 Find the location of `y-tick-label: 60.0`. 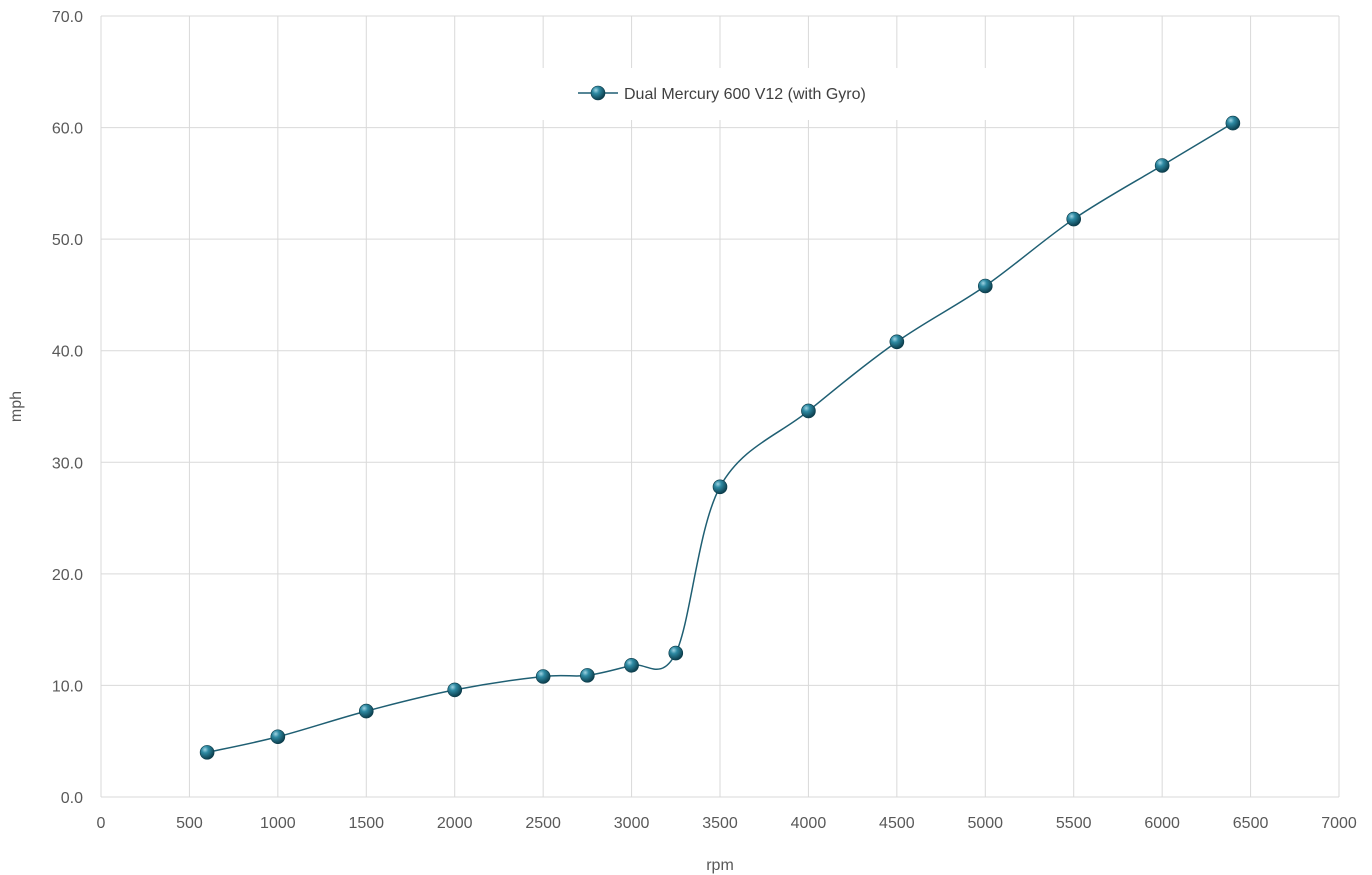

y-tick-label: 60.0 is located at coordinates (67, 129).